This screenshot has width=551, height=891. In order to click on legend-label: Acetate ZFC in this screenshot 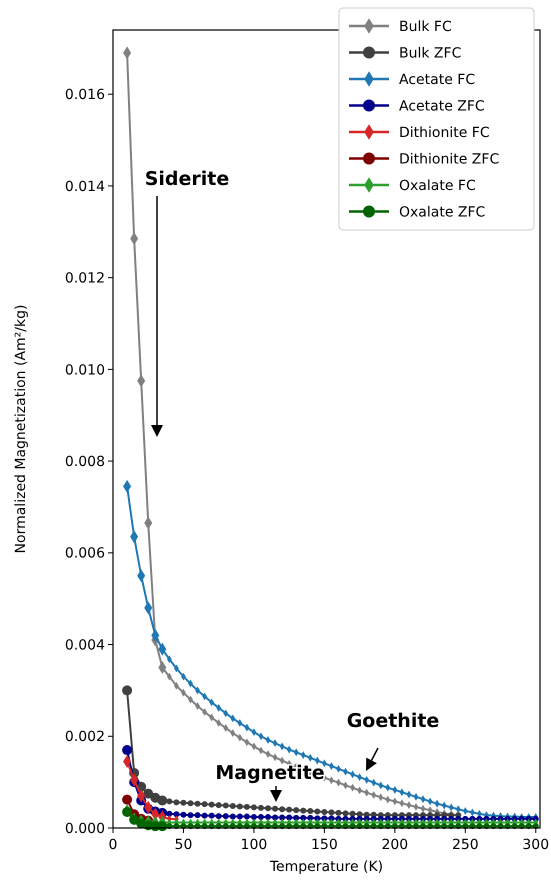, I will do `click(442, 106)`.